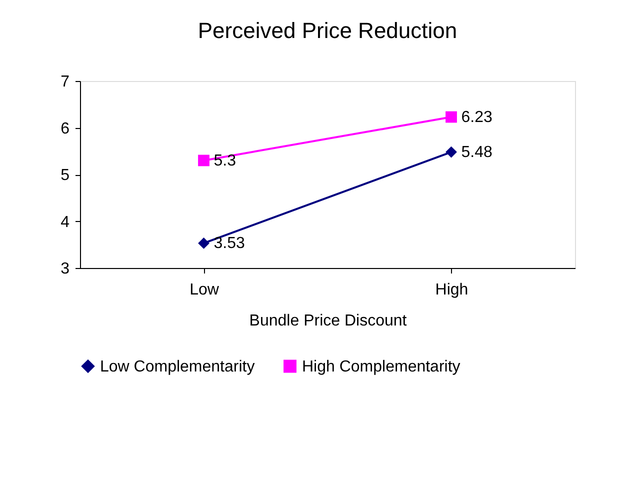  What do you see at coordinates (476, 153) in the screenshot?
I see `data-label: 5.48` at bounding box center [476, 153].